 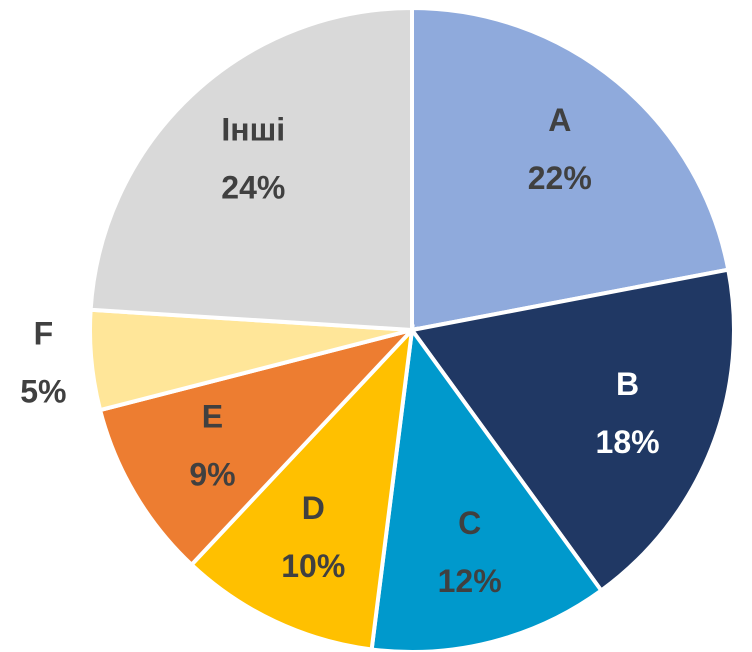 I want to click on slice-value-label: 12%, so click(x=470, y=581).